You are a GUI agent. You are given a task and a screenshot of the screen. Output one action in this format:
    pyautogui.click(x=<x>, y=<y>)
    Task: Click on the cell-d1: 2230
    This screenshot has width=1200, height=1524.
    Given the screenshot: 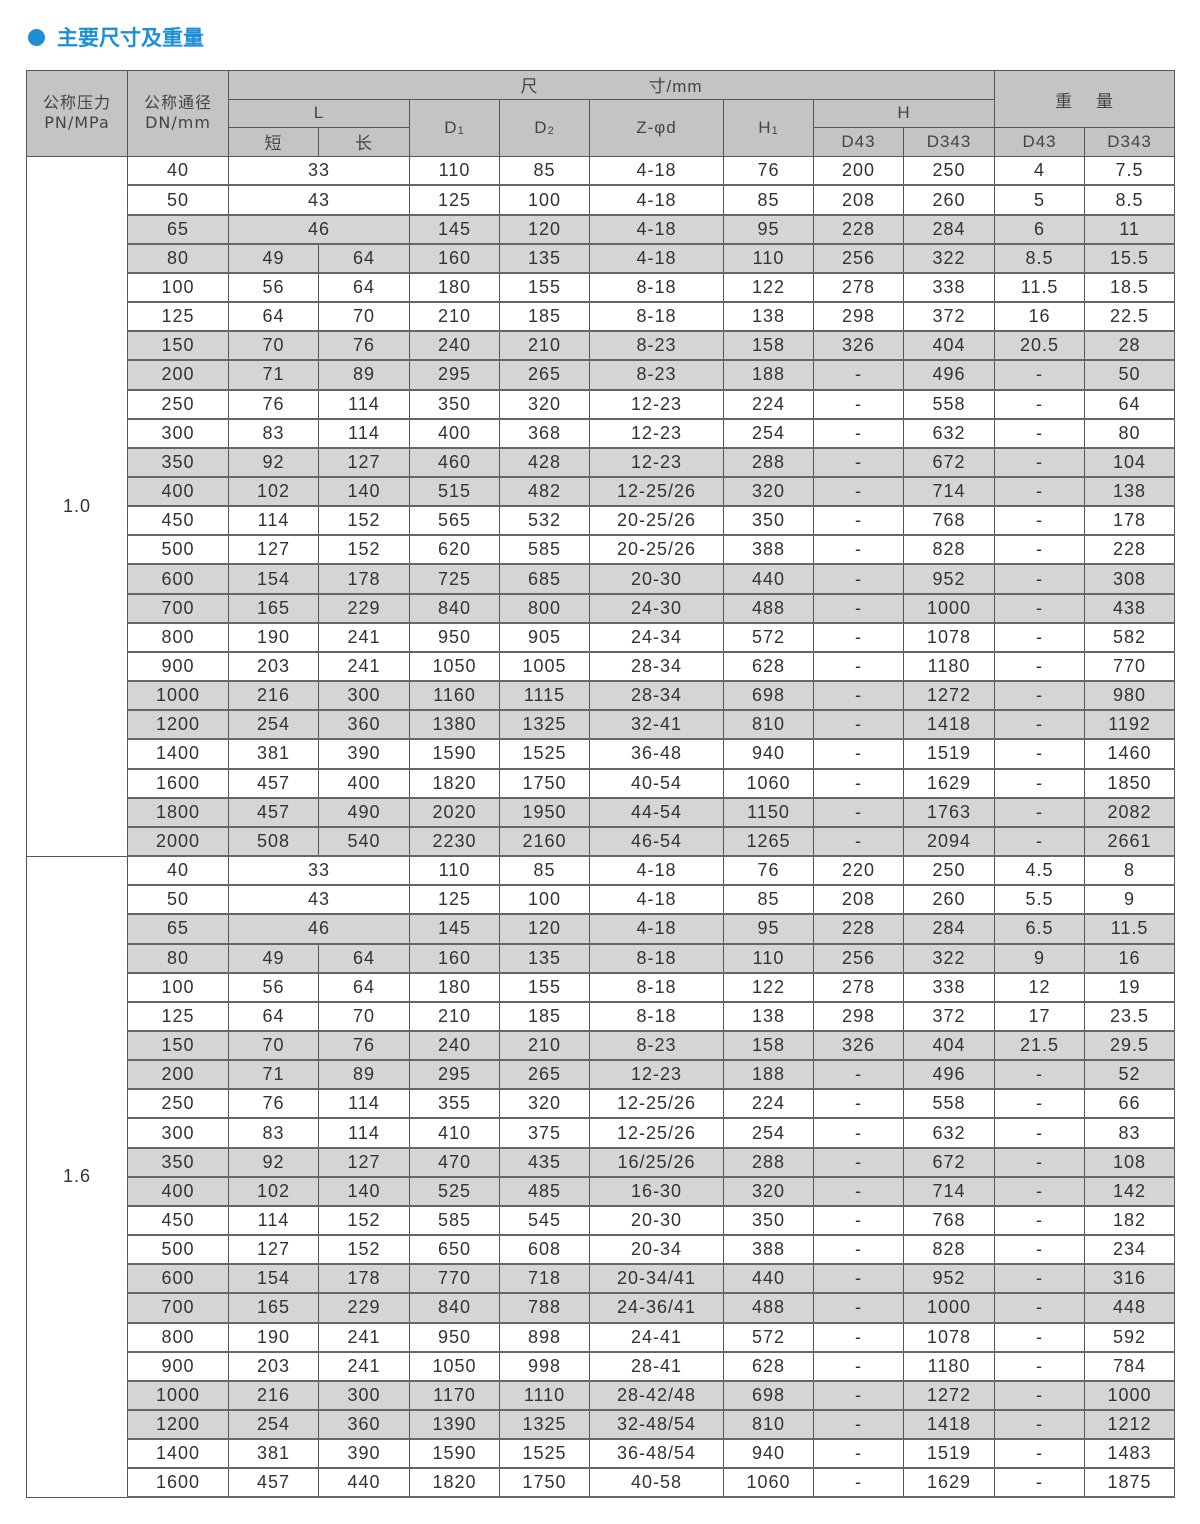 What is the action you would take?
    pyautogui.click(x=454, y=842)
    